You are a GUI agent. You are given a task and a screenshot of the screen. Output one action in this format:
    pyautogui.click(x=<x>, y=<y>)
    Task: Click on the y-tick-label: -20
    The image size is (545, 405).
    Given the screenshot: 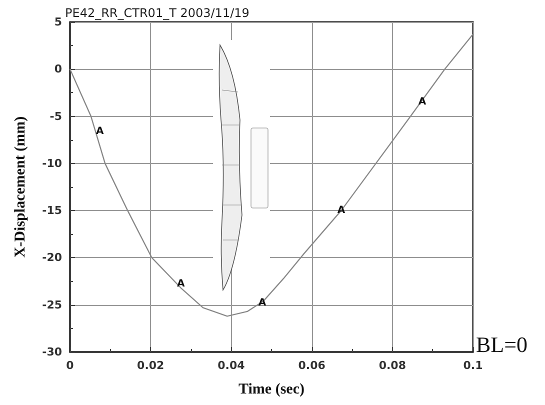 What is the action you would take?
    pyautogui.click(x=52, y=257)
    